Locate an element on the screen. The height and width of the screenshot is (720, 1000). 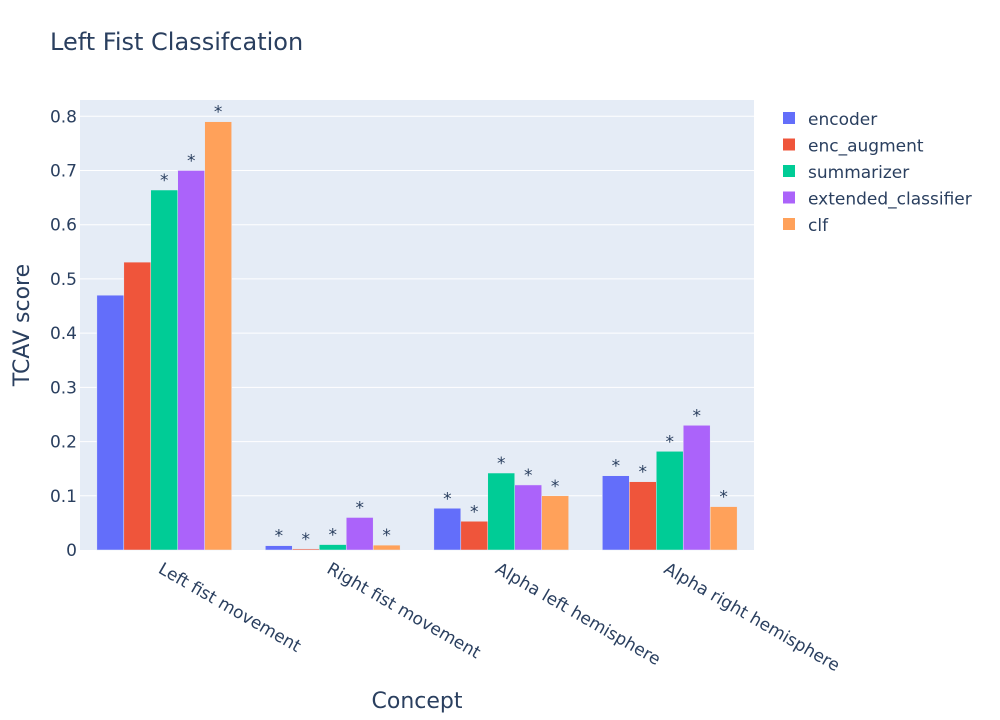
y-tick-label: 0 is located at coordinates (71, 551).